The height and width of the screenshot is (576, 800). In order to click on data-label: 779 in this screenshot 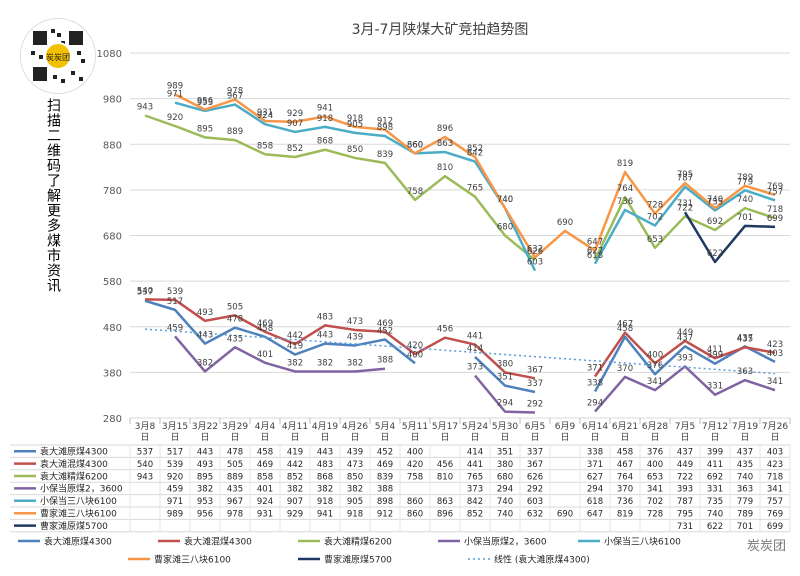, I will do `click(745, 182)`.